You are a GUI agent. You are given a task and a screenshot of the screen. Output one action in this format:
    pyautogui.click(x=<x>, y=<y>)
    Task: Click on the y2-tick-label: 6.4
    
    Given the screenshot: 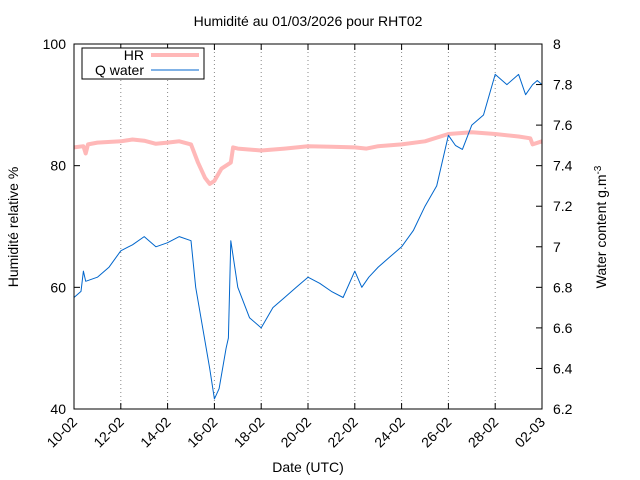 What is the action you would take?
    pyautogui.click(x=563, y=368)
    